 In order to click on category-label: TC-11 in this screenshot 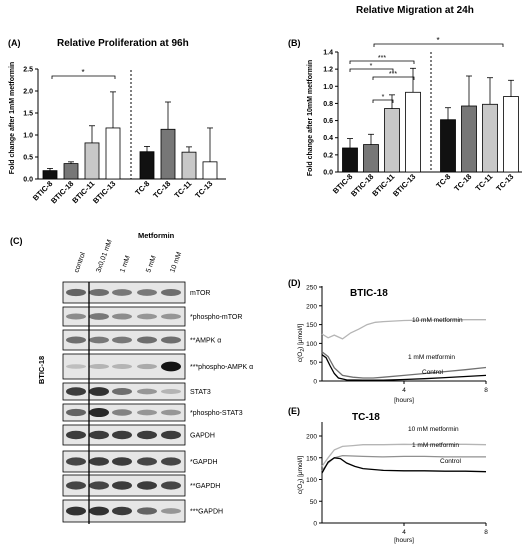, I will do `click(183, 189)`.